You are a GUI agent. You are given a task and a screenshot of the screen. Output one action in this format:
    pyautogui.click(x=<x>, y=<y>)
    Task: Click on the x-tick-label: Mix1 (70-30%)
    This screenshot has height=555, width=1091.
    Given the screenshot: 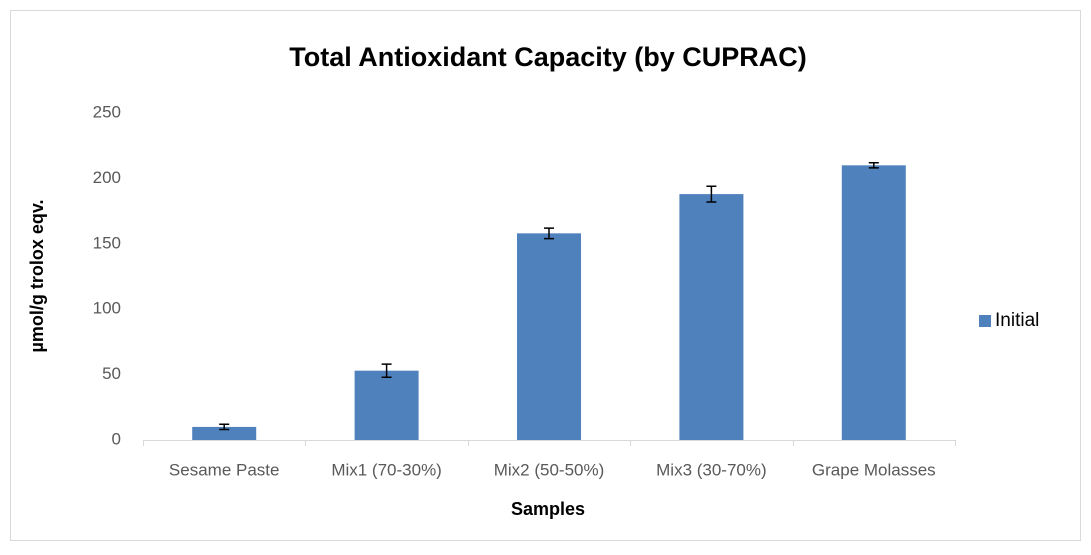 What is the action you would take?
    pyautogui.click(x=386, y=469)
    